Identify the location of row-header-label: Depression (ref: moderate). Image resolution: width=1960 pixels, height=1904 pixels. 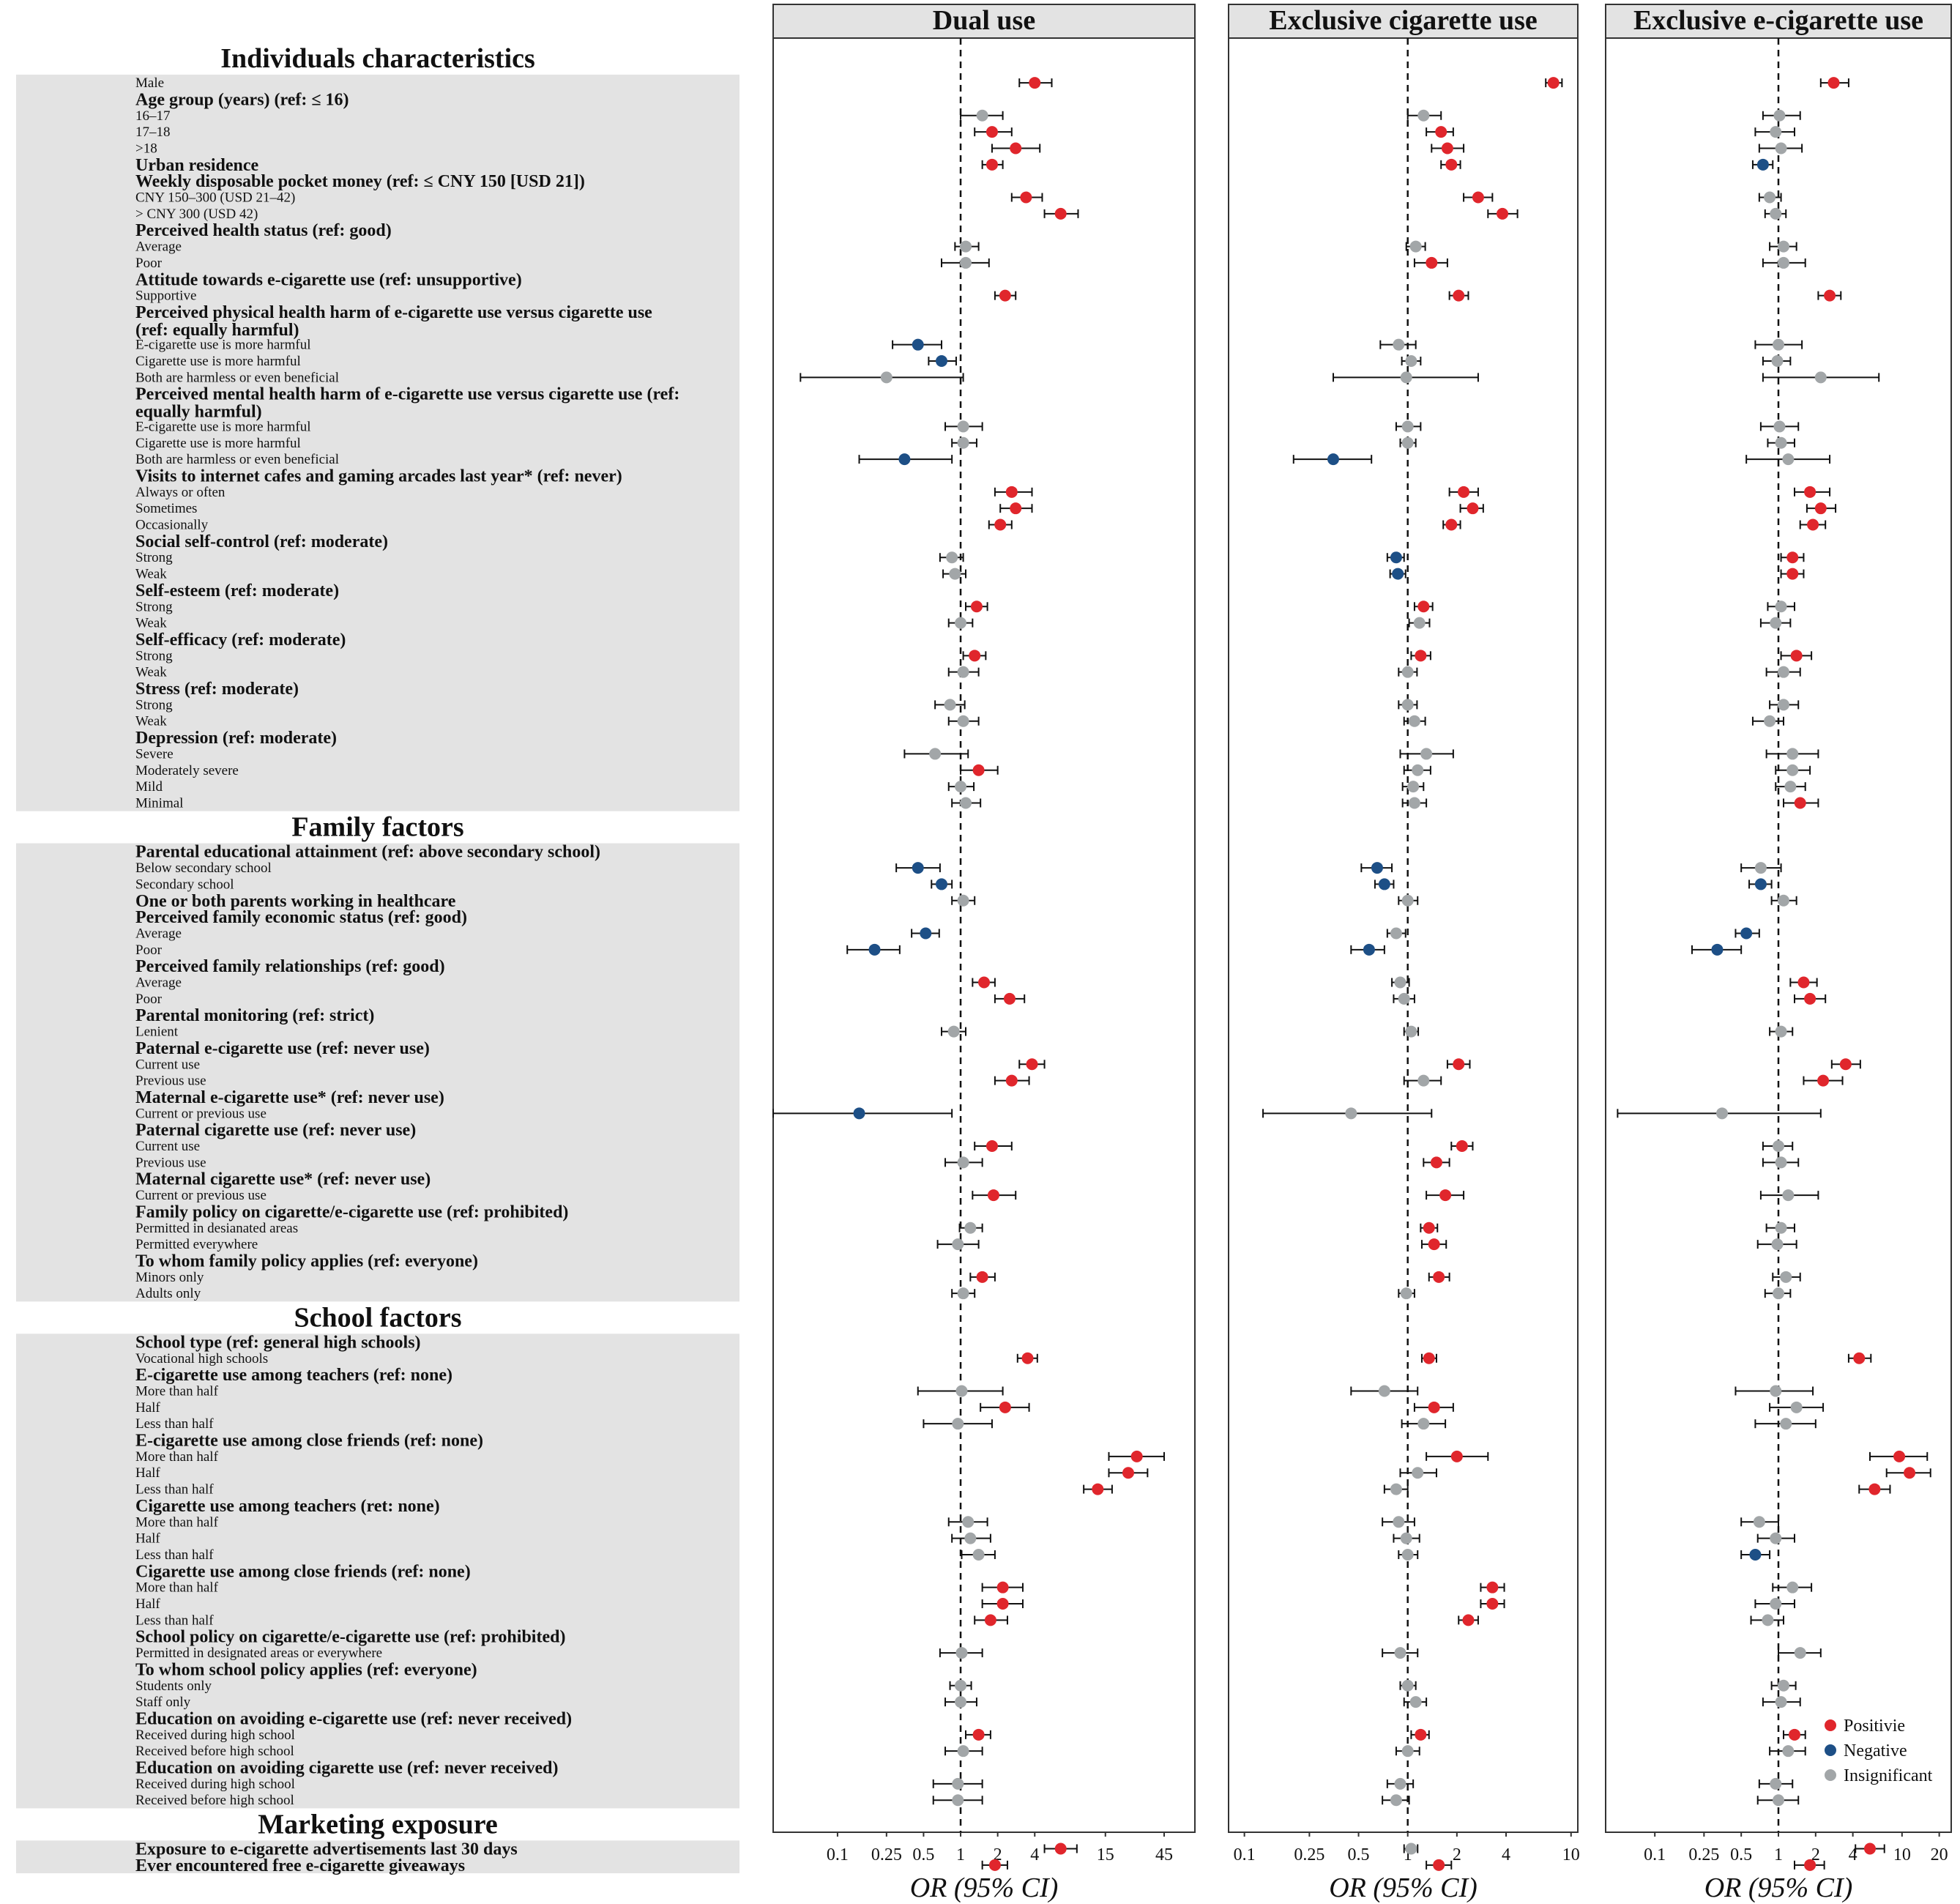
(236, 738).